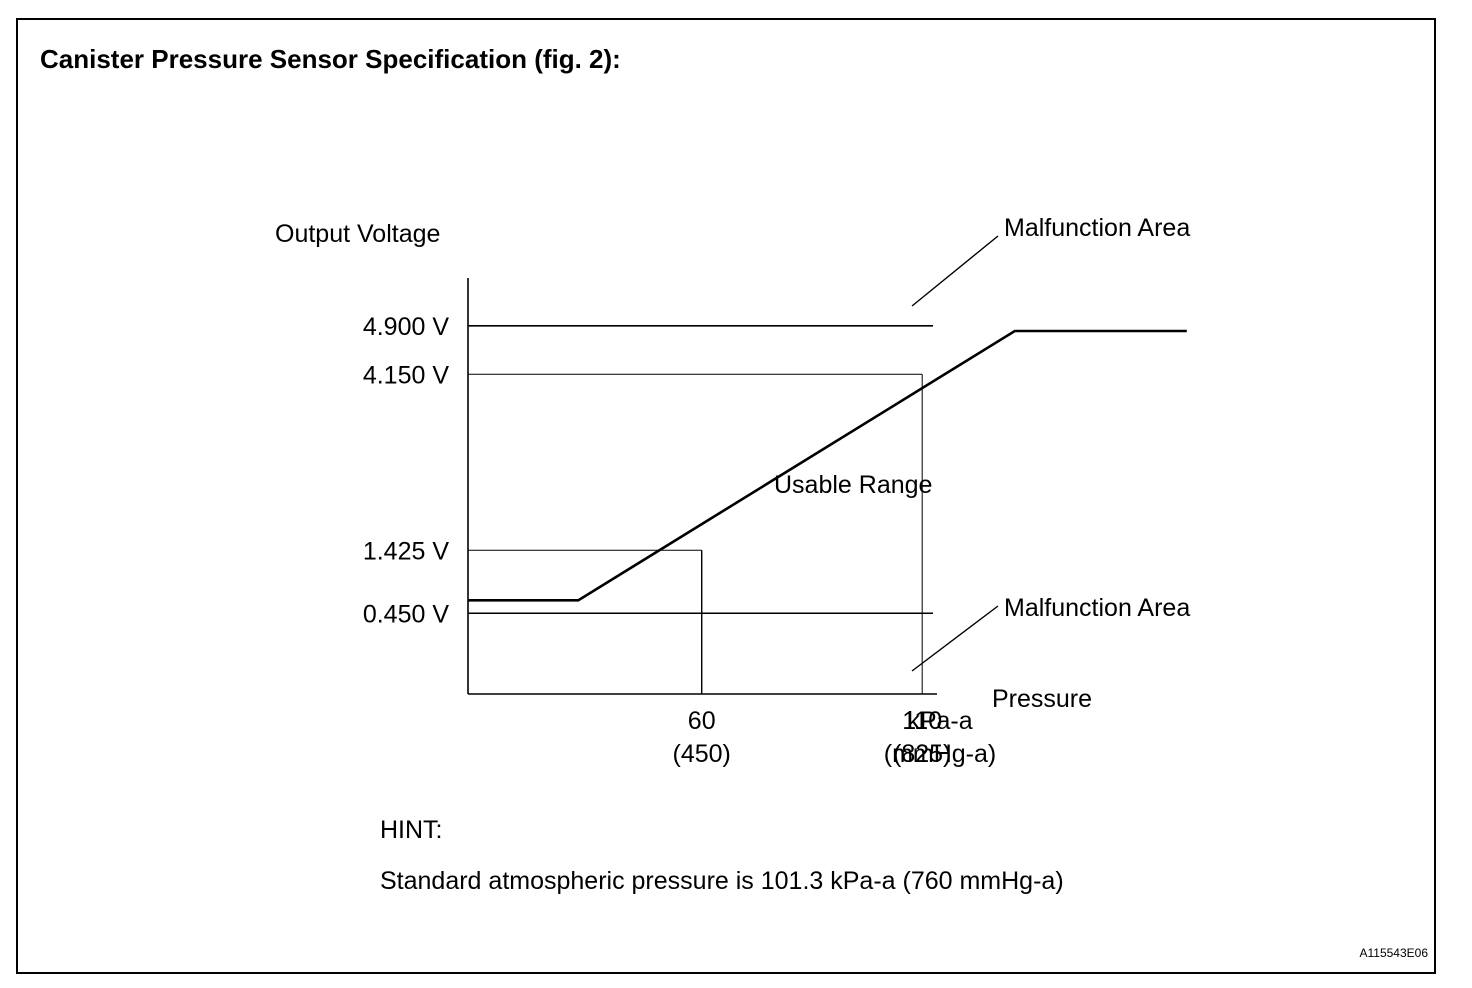  Describe the element at coordinates (1393, 953) in the screenshot. I see `figure-code: A115543E06` at that location.